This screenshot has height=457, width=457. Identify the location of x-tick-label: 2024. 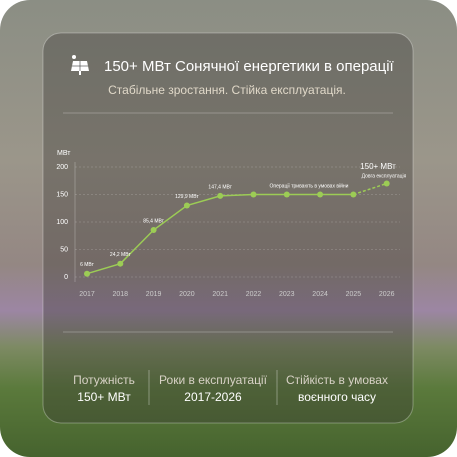
(320, 294).